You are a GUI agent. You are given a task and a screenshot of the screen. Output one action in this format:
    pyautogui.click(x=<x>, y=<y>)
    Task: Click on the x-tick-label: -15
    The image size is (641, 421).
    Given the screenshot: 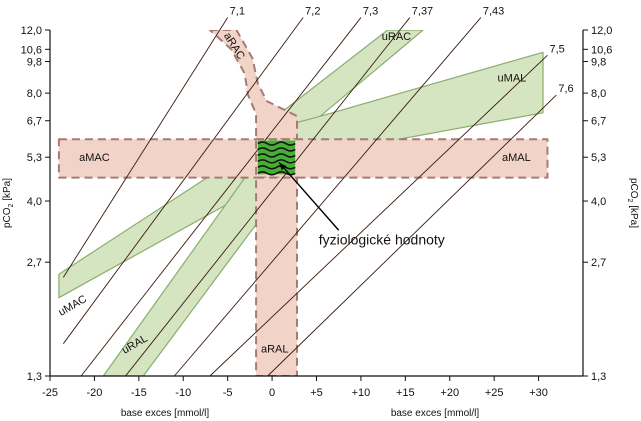 What is the action you would take?
    pyautogui.click(x=139, y=393)
    